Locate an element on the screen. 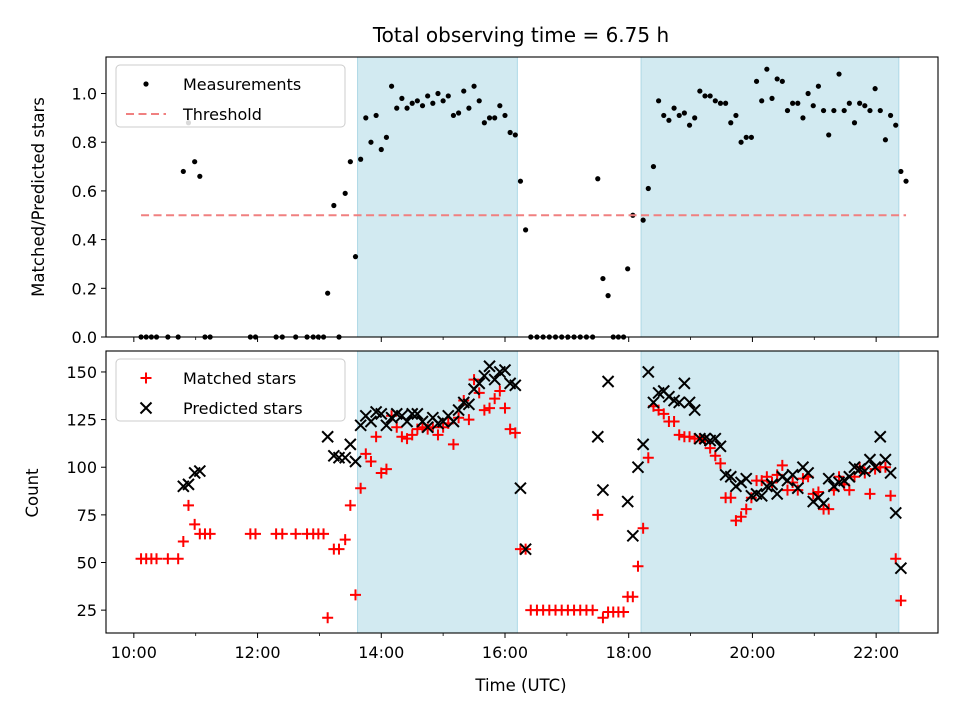  y-tick-label: 0.8 is located at coordinates (84, 142).